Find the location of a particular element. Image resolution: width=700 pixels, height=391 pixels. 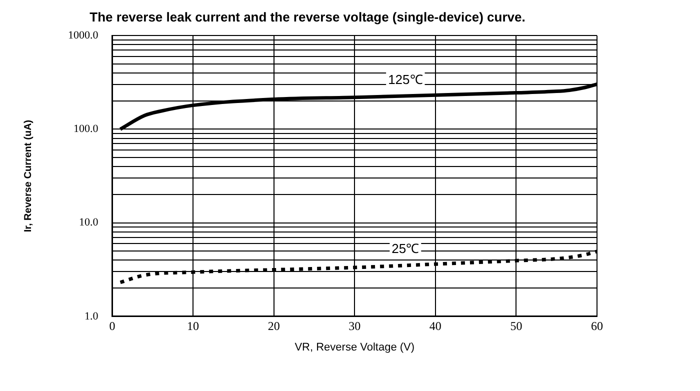

series-label: 25℃ is located at coordinates (406, 248).